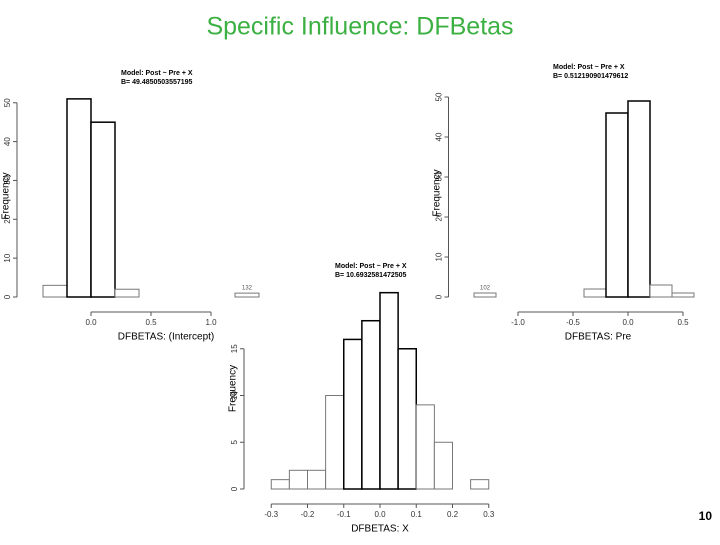 This screenshot has width=720, height=545. Describe the element at coordinates (518, 322) in the screenshot. I see `x-tick-label: -1.0` at that location.